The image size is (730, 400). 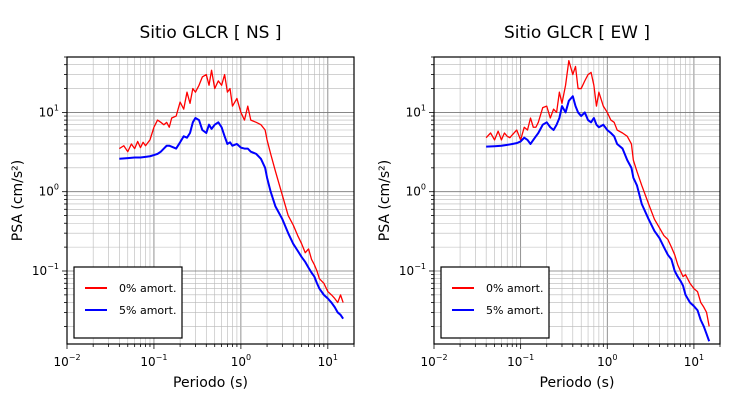 What do you see at coordinates (210, 33) in the screenshot?
I see `chart-title: Sitio GLCR [ NS ]` at bounding box center [210, 33].